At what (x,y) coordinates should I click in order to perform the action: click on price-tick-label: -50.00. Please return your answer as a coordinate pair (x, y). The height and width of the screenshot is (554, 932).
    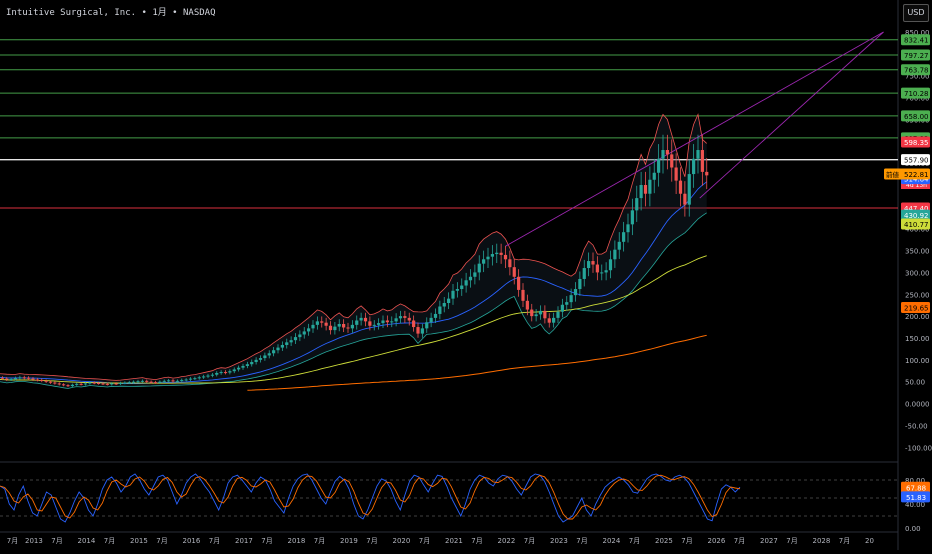
    Looking at the image, I should click on (916, 426).